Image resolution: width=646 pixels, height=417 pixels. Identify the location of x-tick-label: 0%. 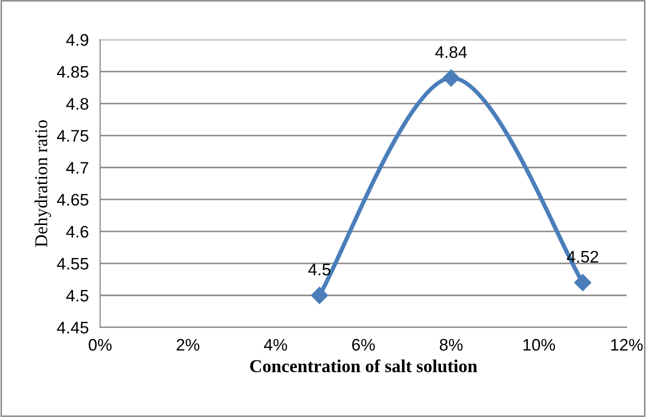
(100, 344).